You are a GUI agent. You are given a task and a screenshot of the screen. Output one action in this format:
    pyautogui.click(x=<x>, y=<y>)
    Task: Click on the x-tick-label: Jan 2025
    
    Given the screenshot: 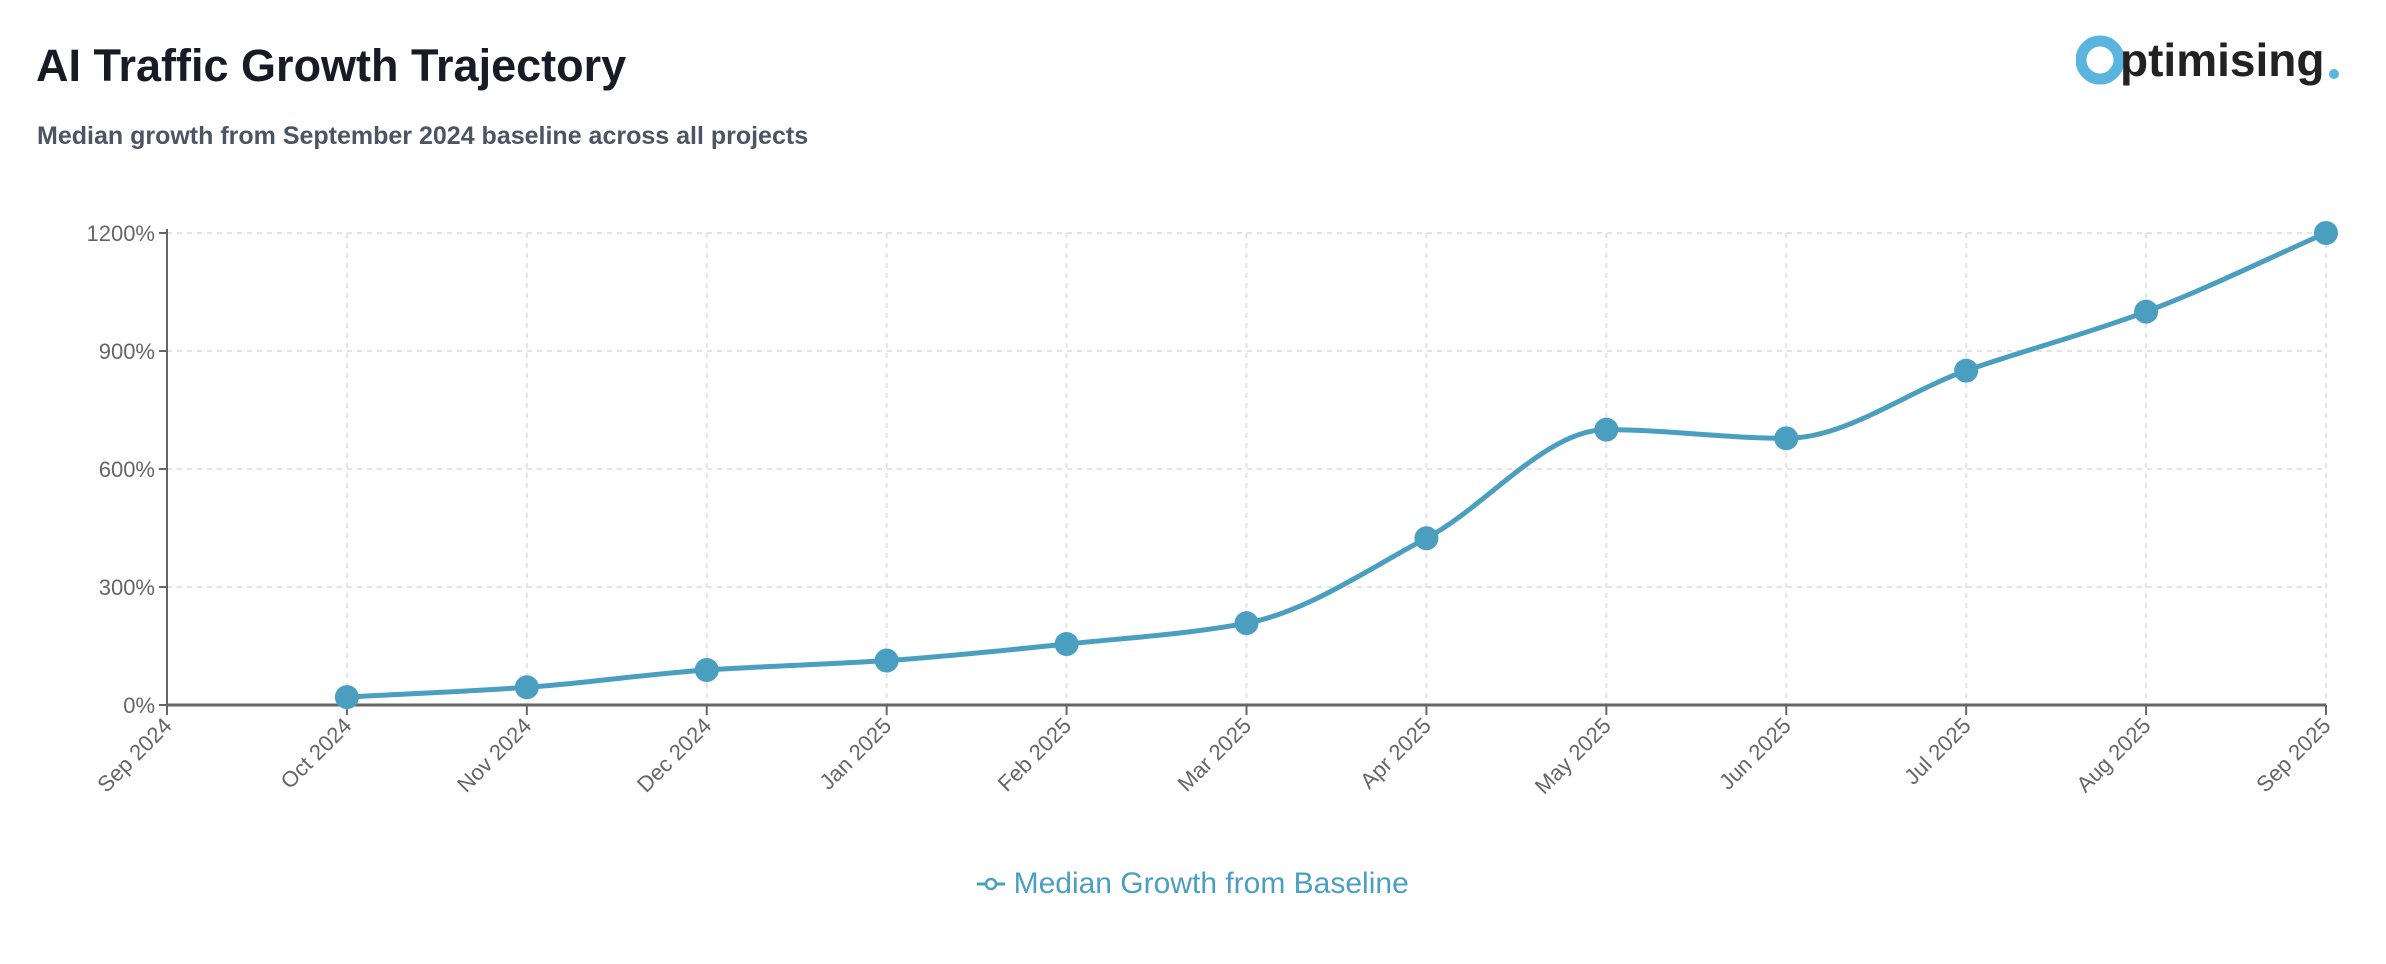 What is the action you would take?
    pyautogui.click(x=856, y=754)
    